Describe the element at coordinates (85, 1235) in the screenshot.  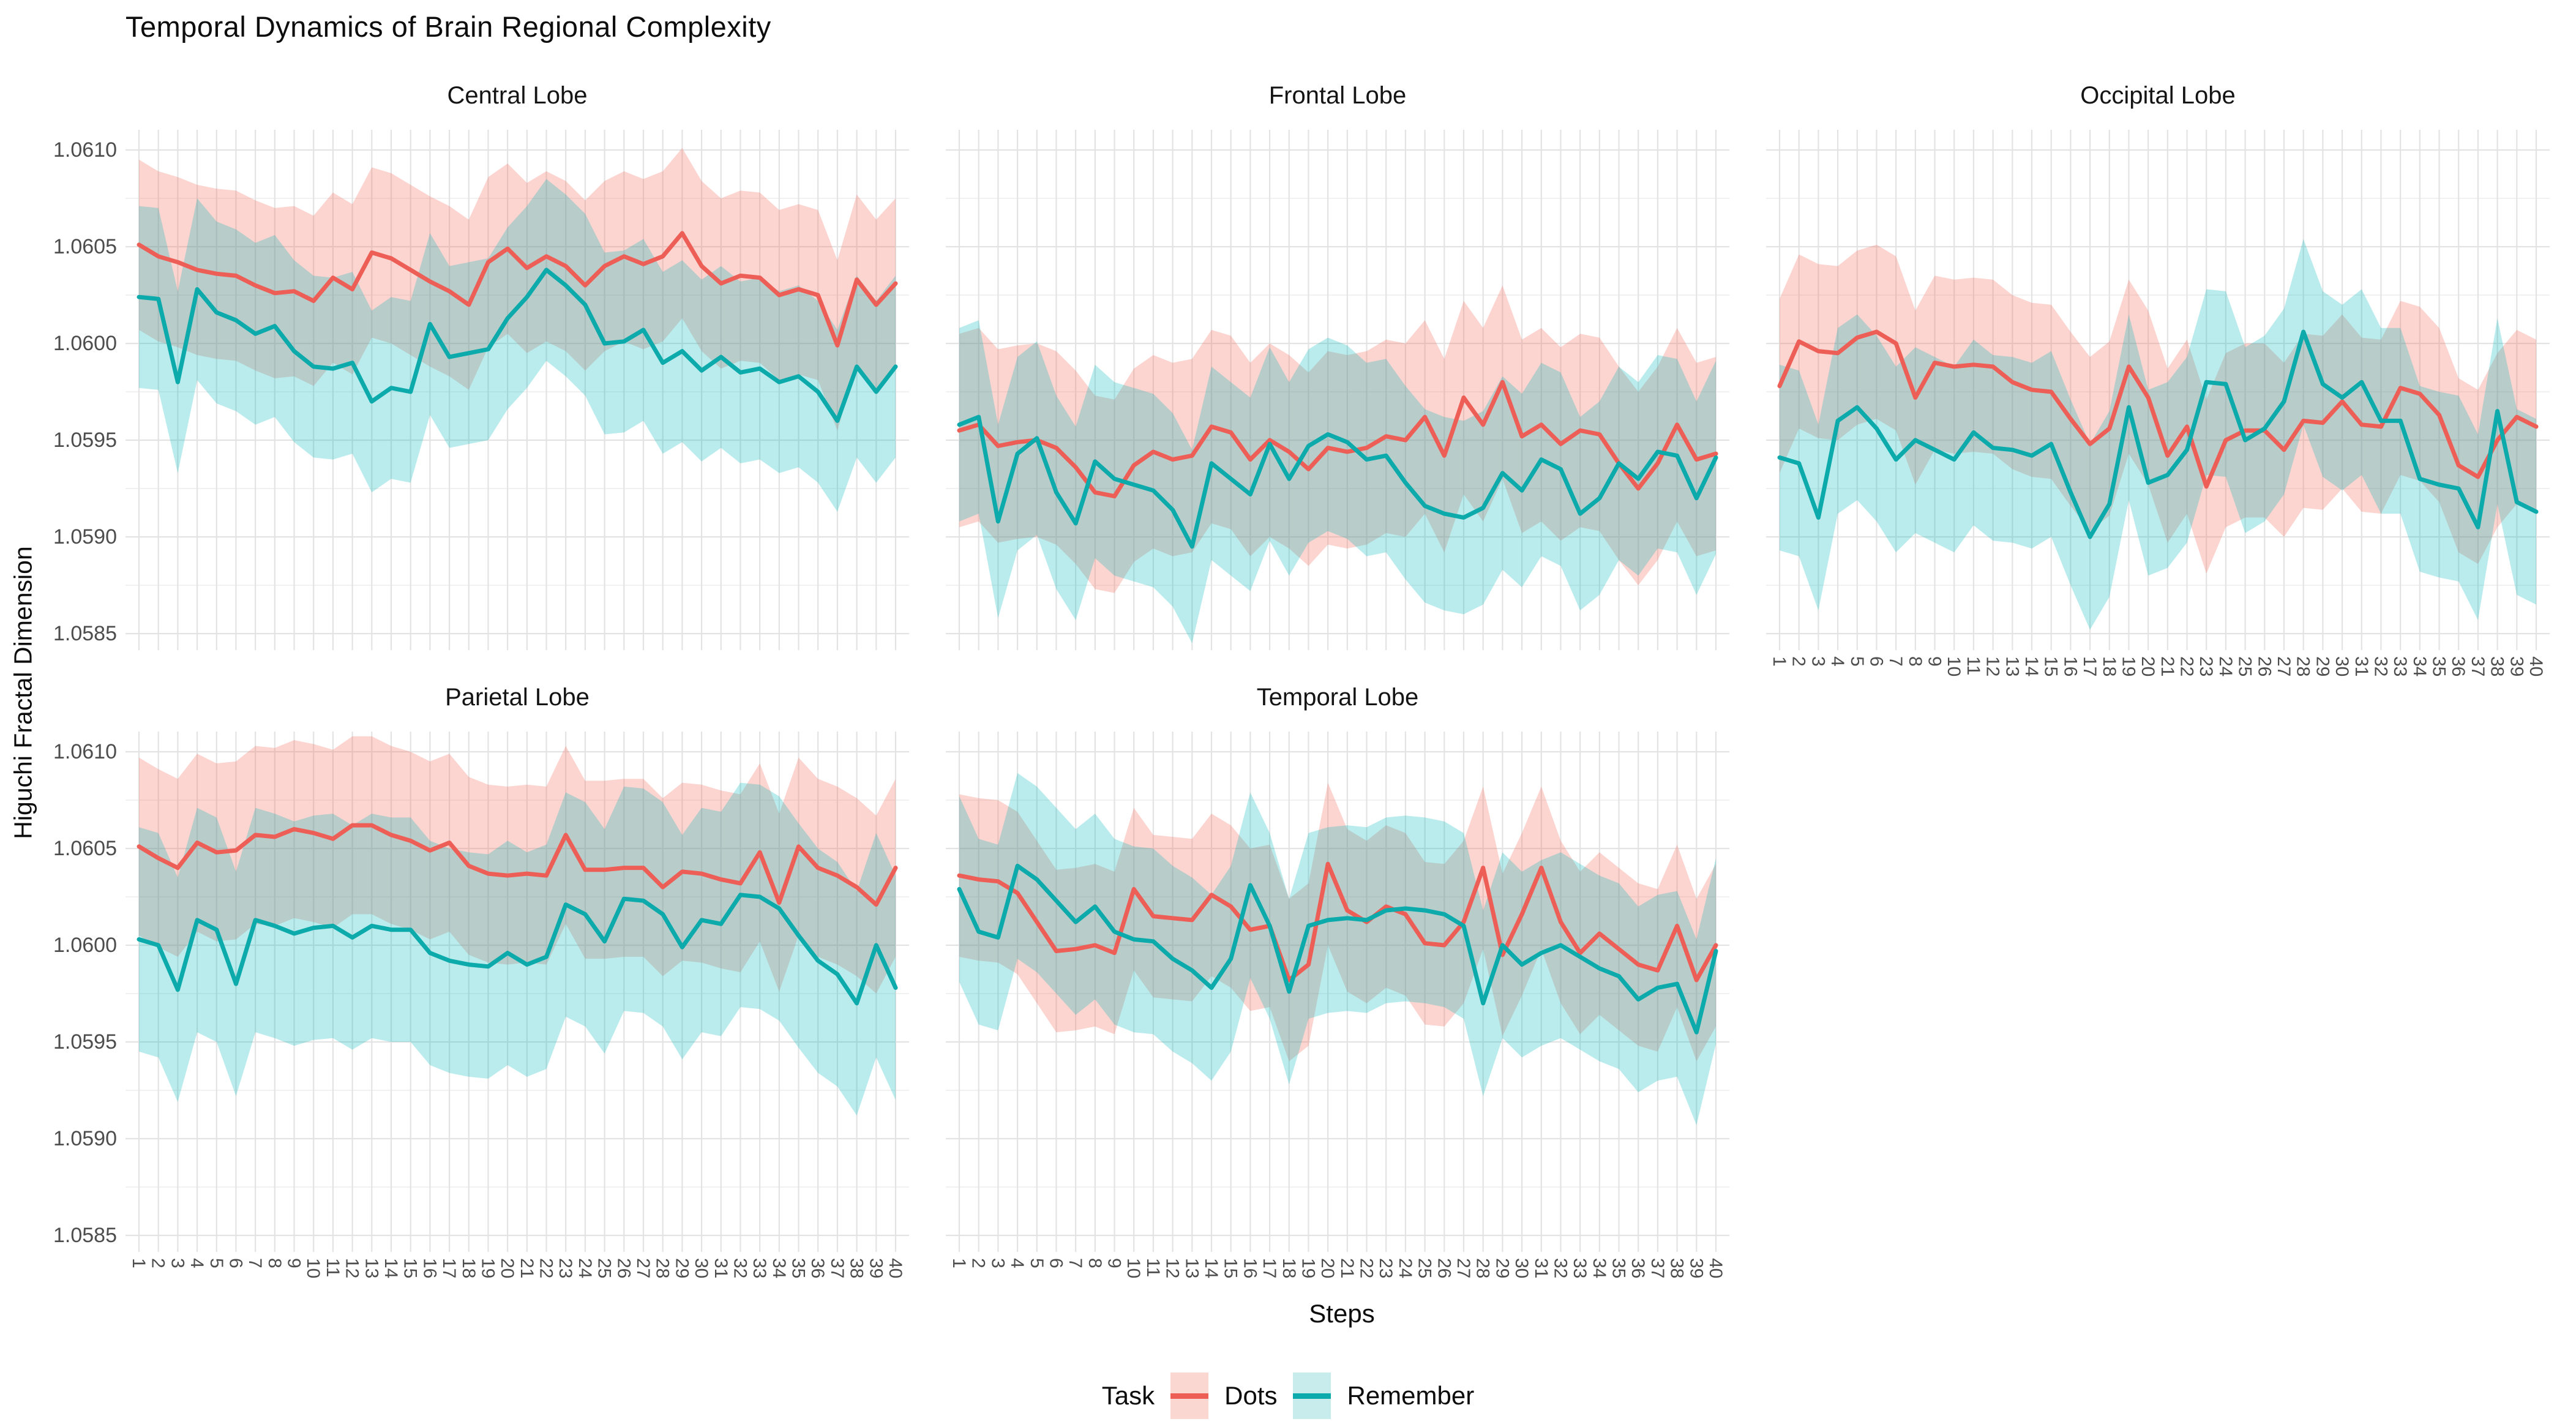
I see `y-tick-label: 1.0585` at that location.